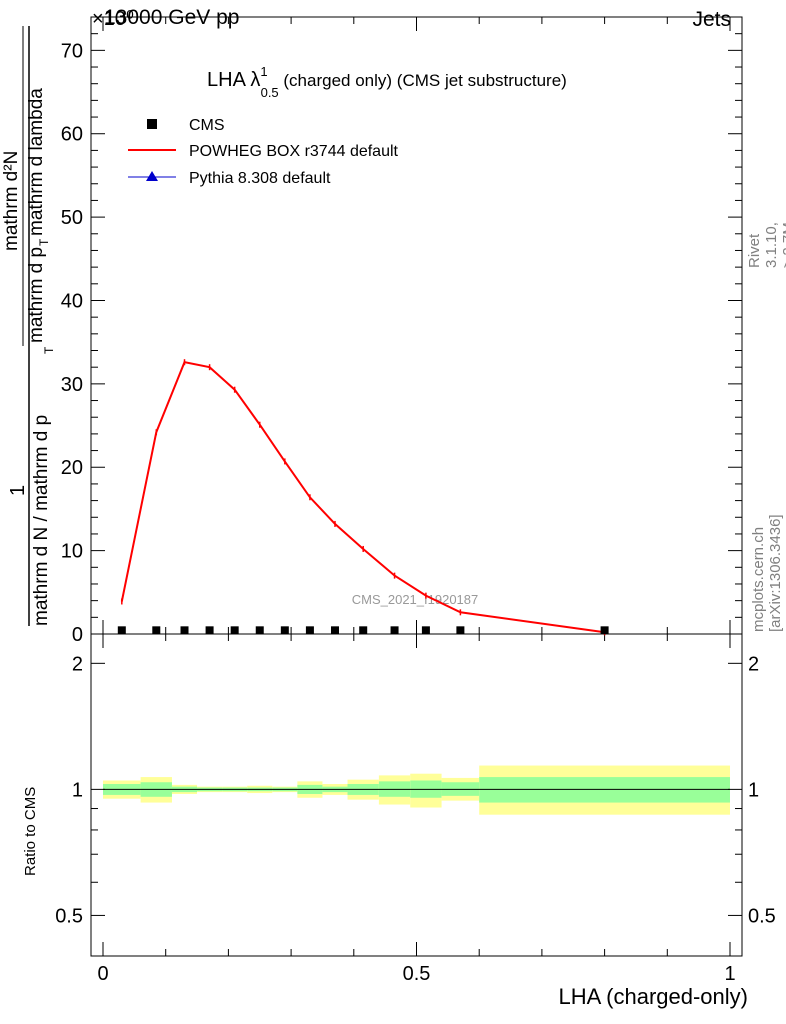 This screenshot has width=786, height=1024. What do you see at coordinates (72, 468) in the screenshot?
I see `y-tick-label-2: 20` at bounding box center [72, 468].